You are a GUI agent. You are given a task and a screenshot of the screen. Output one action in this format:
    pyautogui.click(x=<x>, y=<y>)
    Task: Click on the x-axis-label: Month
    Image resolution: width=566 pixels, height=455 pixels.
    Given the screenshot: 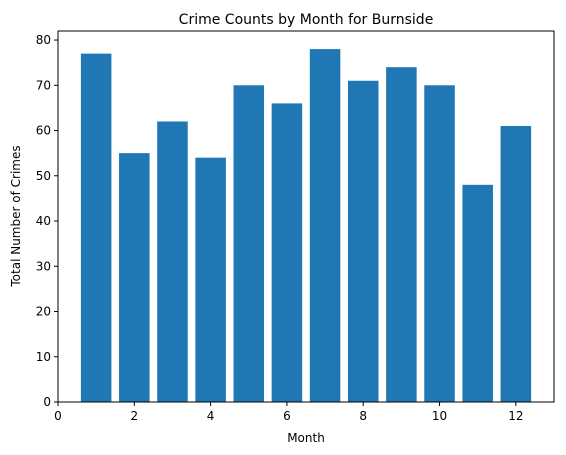 What is the action you would take?
    pyautogui.click(x=306, y=438)
    